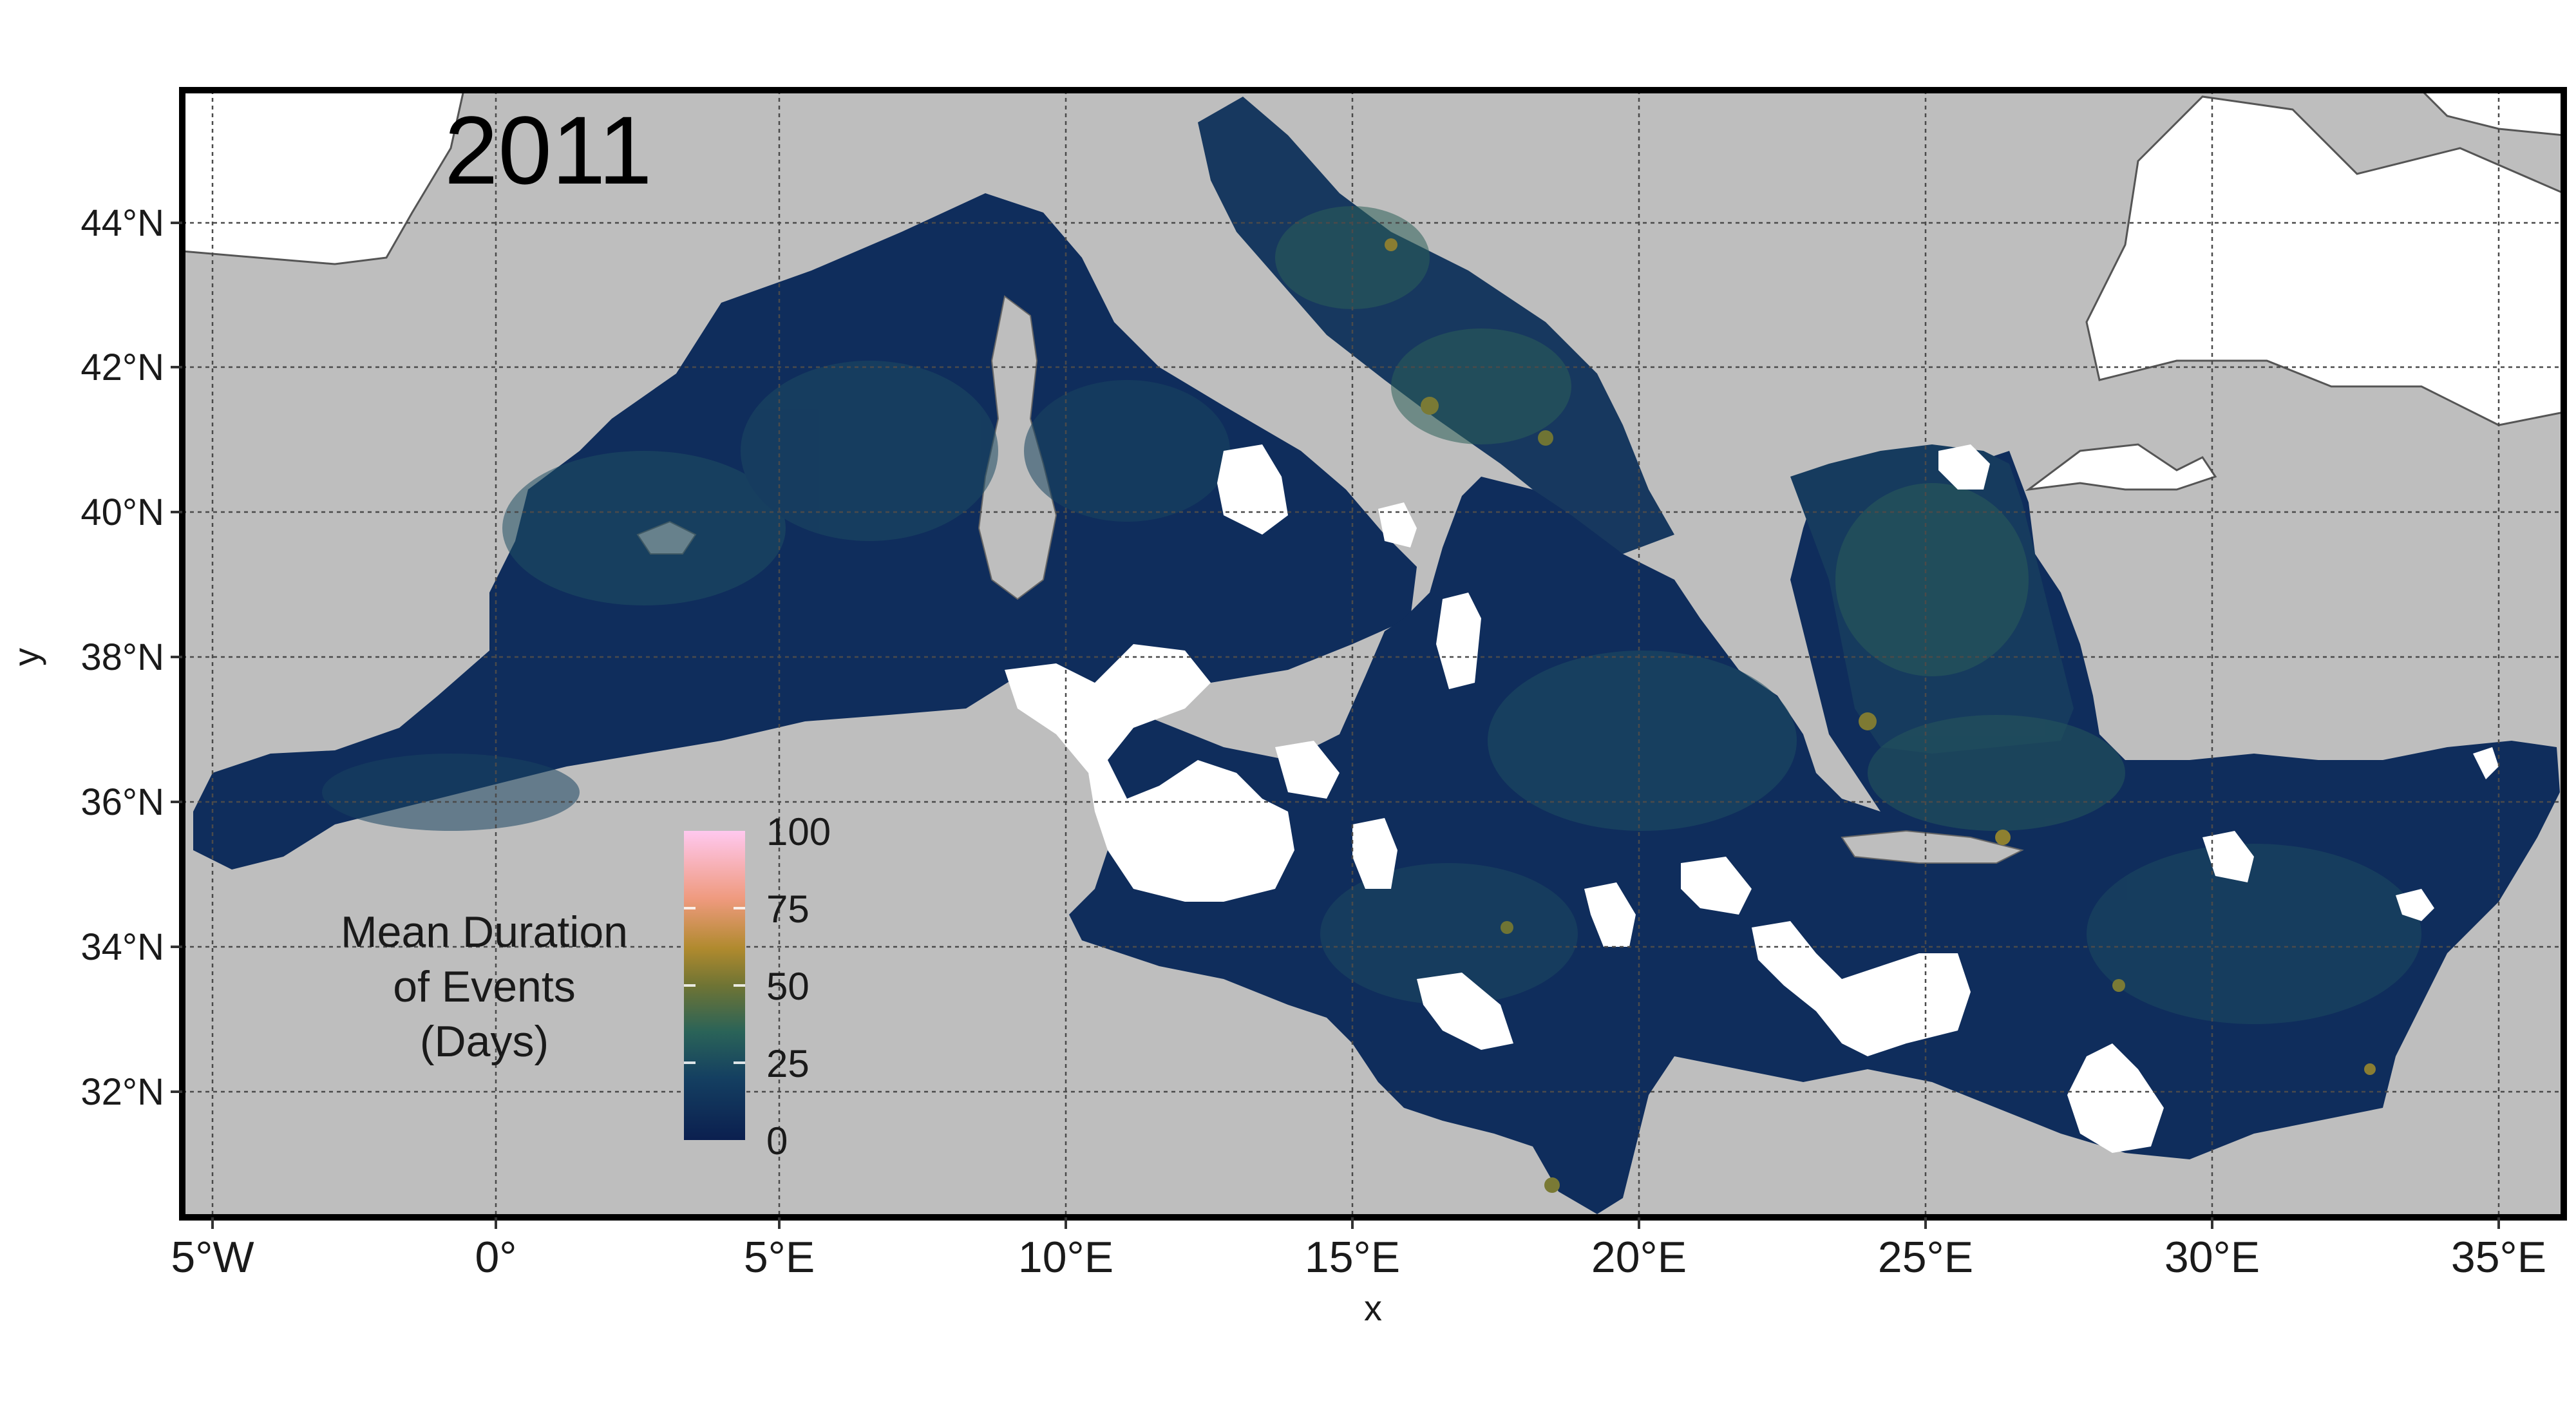  I want to click on x-tick-label: 10°E, so click(1065, 1257).